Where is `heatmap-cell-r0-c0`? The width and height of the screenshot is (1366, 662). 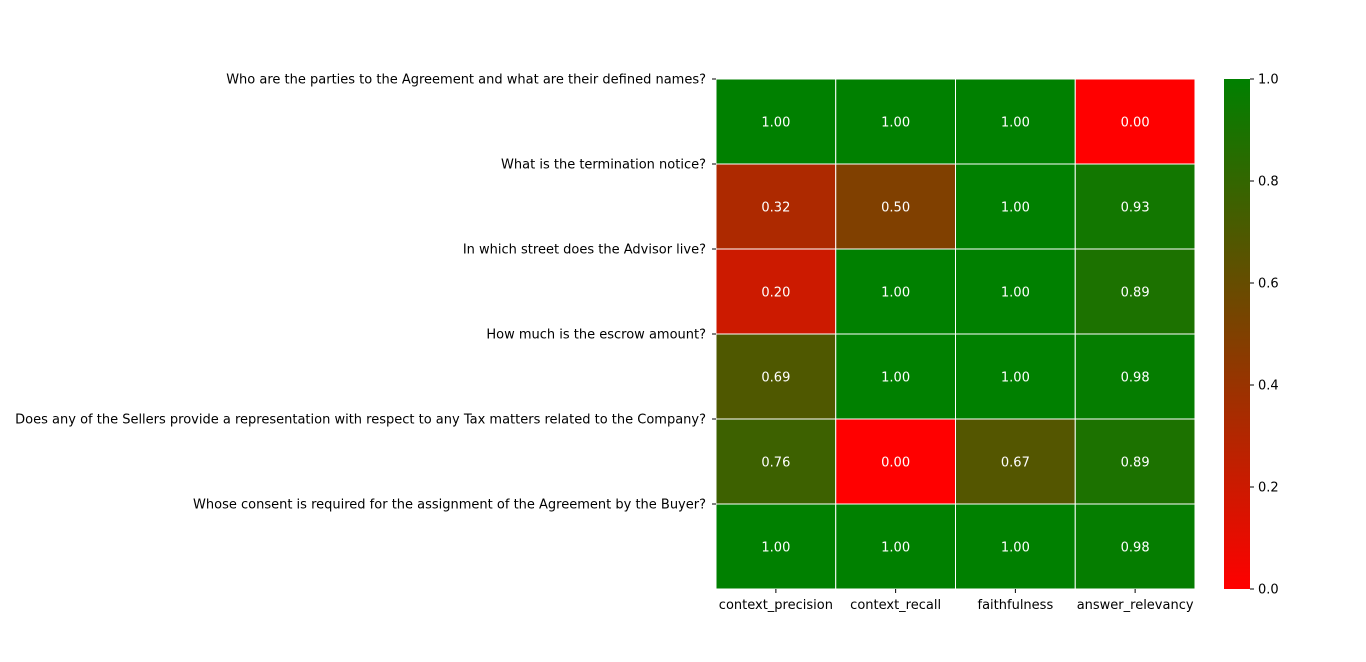 heatmap-cell-r0-c0 is located at coordinates (776, 121).